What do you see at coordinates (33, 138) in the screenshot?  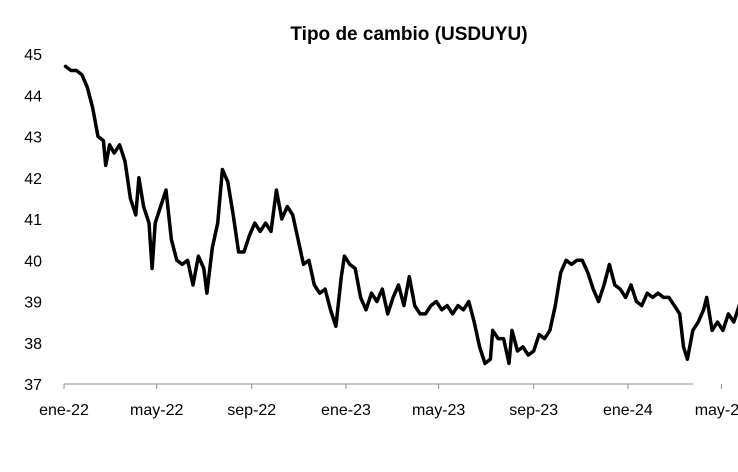 I see `y-tick-label: 43` at bounding box center [33, 138].